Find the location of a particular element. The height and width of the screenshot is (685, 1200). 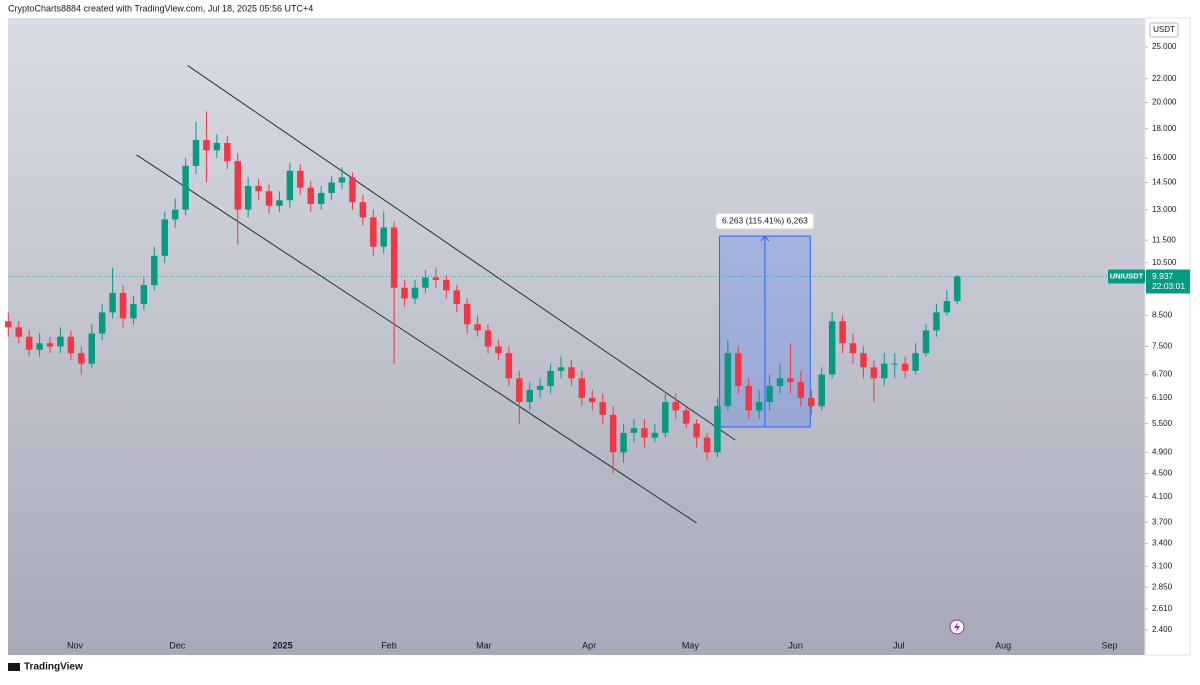

y-tick-label: 3.400 is located at coordinates (1162, 542).